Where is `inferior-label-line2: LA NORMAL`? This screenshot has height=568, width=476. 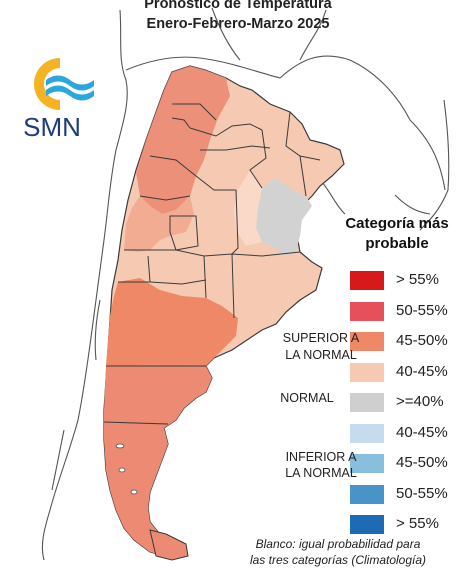 inferior-label-line2: LA NORMAL is located at coordinates (321, 473).